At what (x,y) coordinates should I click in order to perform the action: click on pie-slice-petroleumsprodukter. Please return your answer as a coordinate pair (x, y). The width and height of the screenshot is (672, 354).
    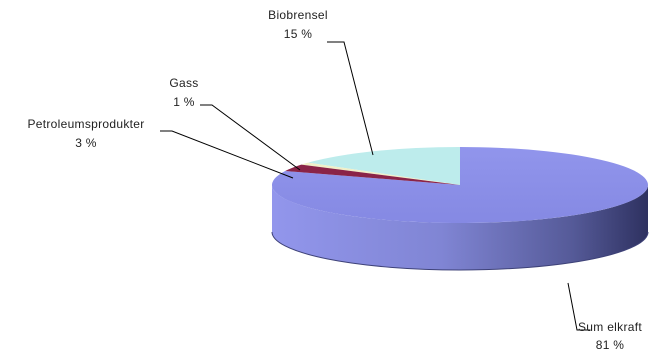
    Looking at the image, I should click on (372, 174).